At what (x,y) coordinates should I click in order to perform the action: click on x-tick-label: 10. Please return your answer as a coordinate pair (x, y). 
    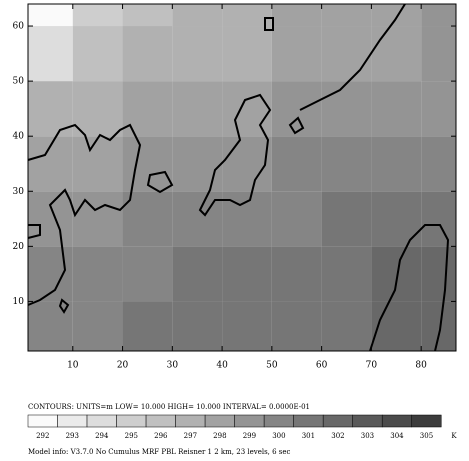
    Looking at the image, I should click on (73, 366).